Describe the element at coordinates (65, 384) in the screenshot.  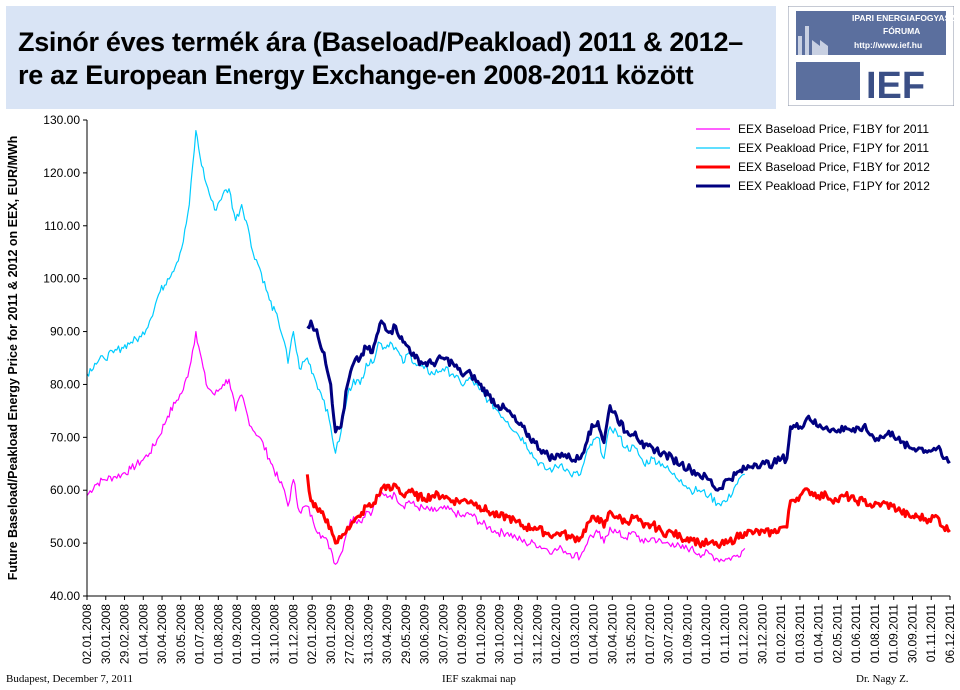
I see `y-tick-label: 80.00` at that location.